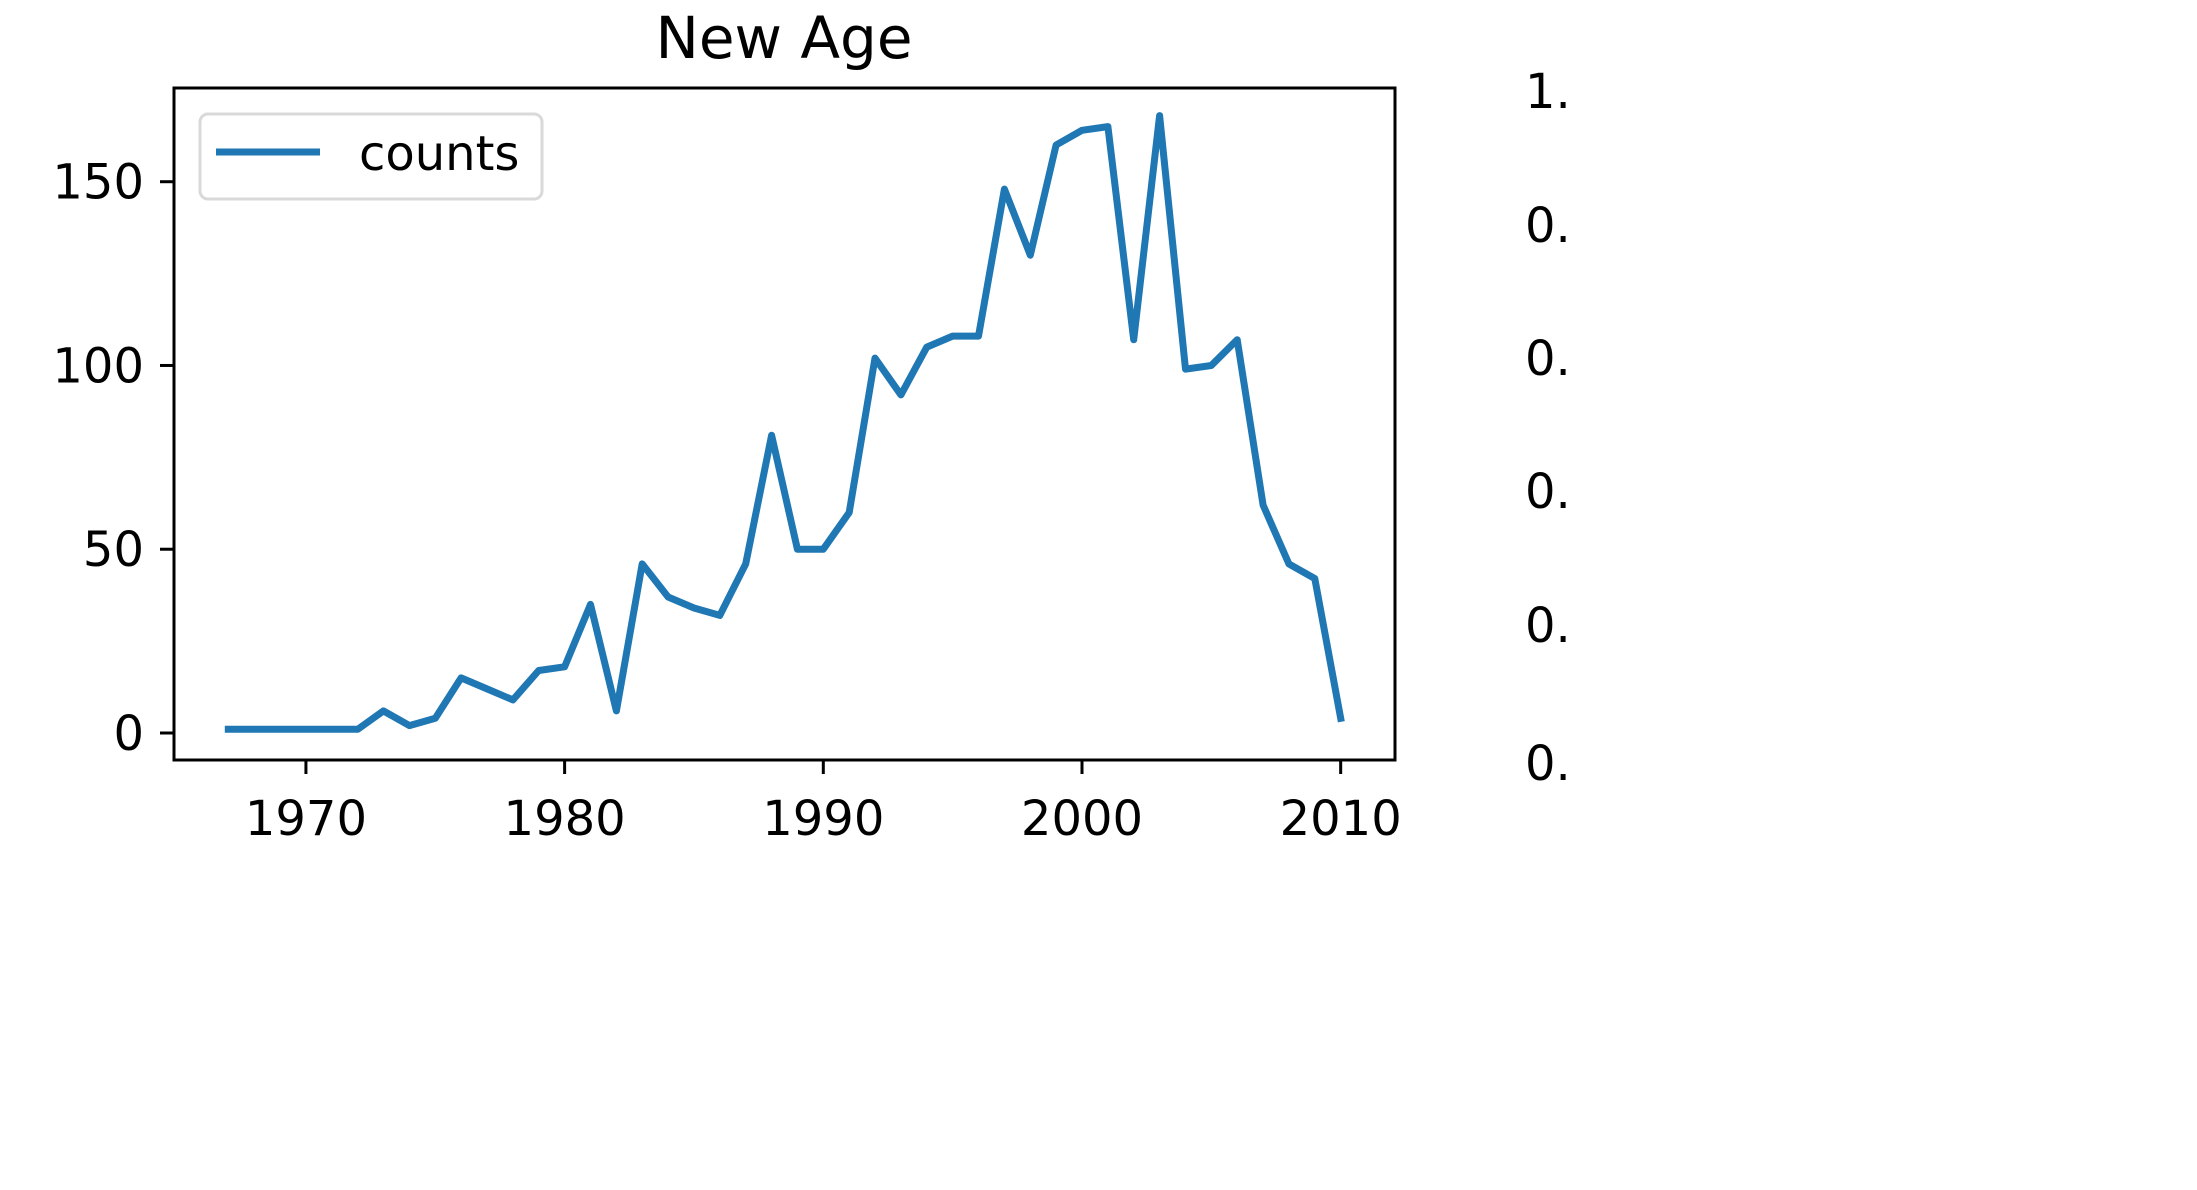 Image resolution: width=2197 pixels, height=1190 pixels. I want to click on legend-label-counts: counts, so click(439, 154).